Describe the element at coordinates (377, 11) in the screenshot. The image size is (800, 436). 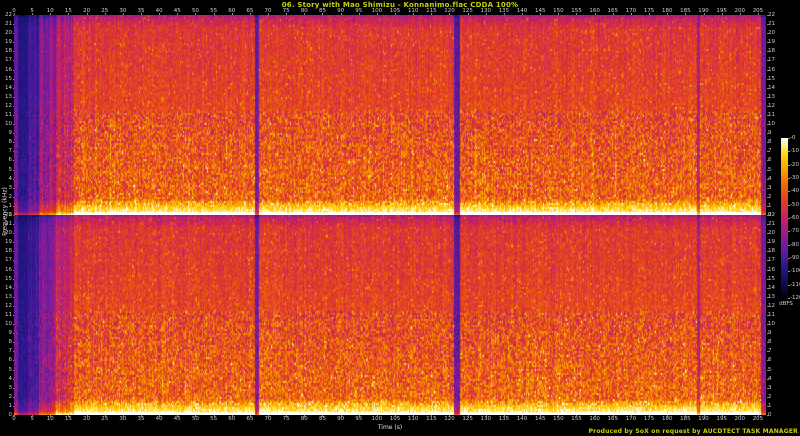
I see `x-tick-label: 100` at that location.